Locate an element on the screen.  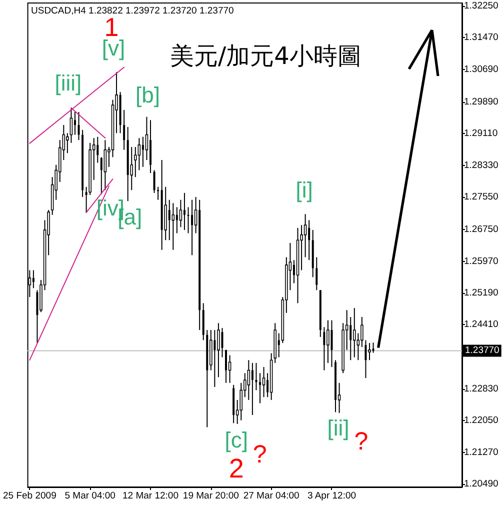
y-tick-label: 1.31470 is located at coordinates (481, 38).